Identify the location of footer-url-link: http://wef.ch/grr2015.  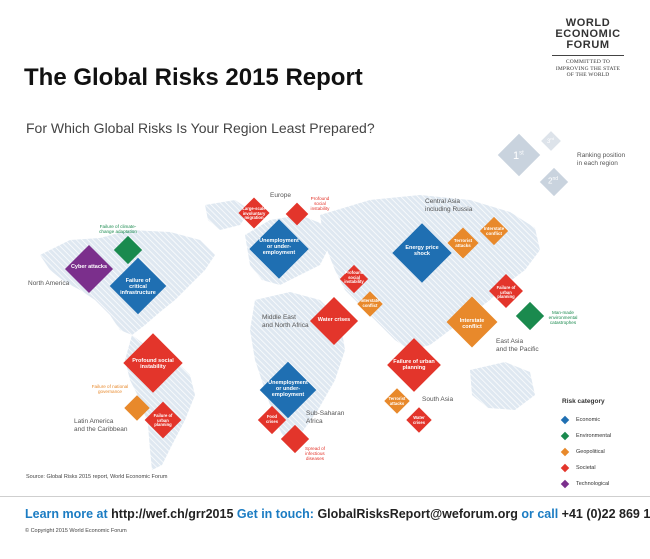
(172, 514).